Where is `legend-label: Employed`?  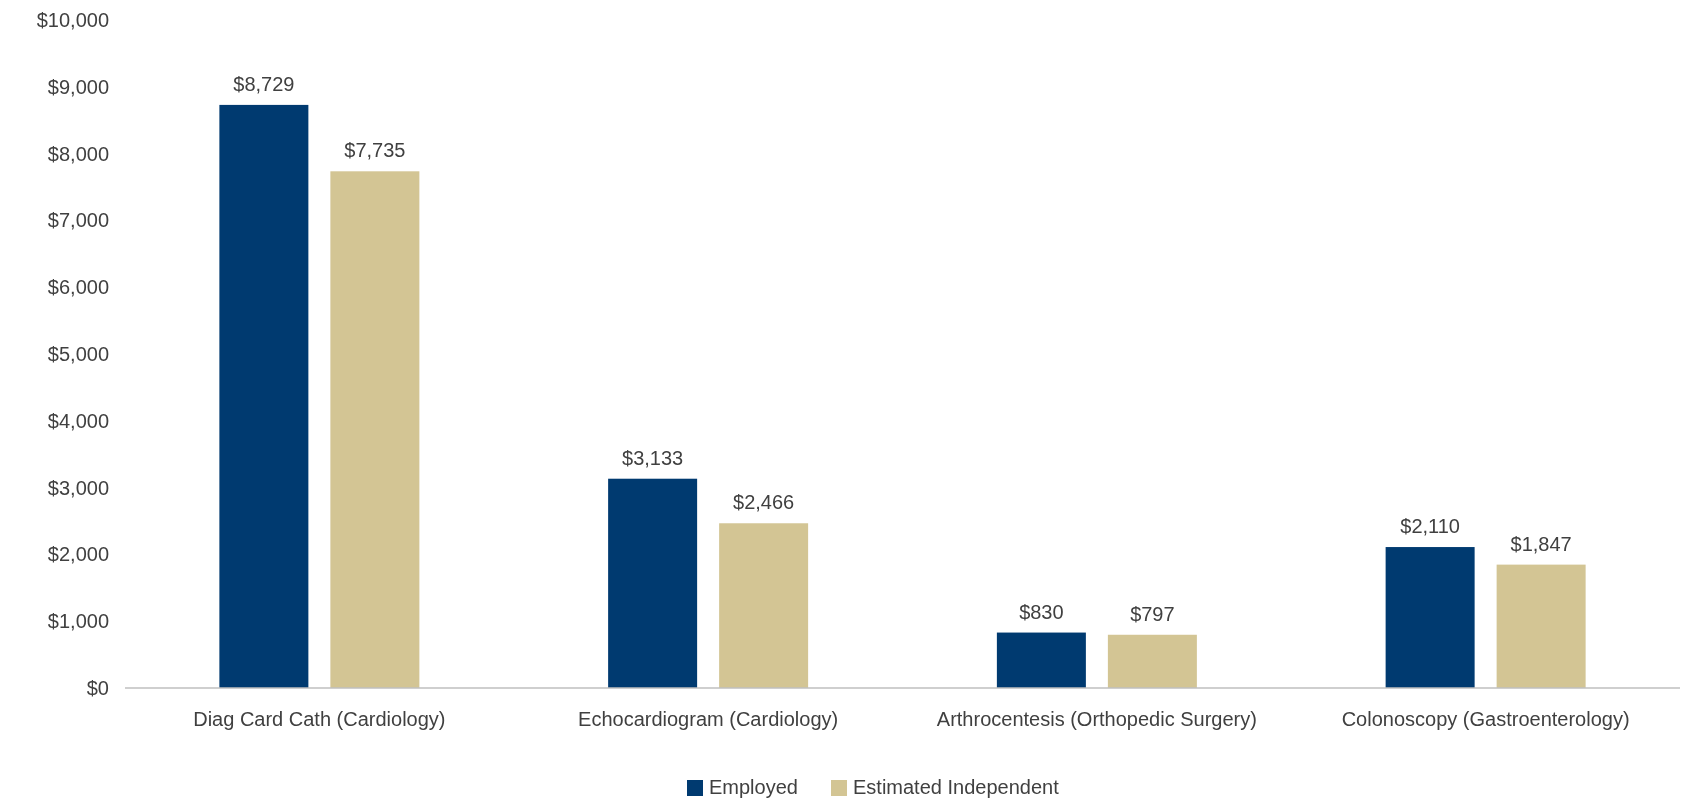
legend-label: Employed is located at coordinates (753, 787).